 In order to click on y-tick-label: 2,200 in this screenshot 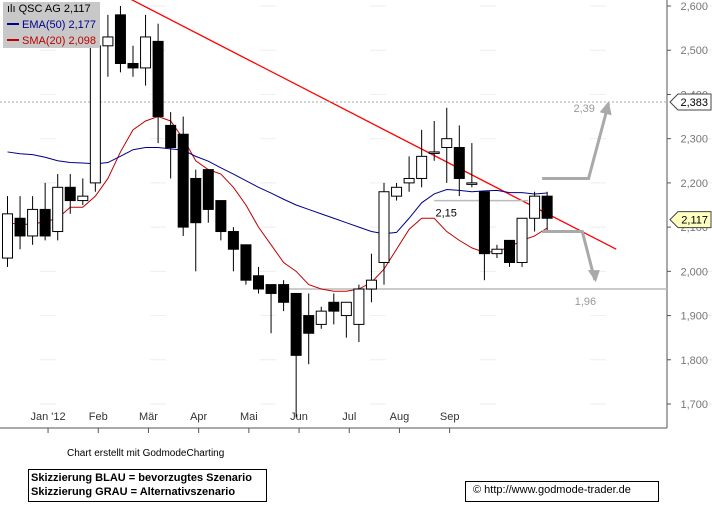, I will do `click(694, 184)`.